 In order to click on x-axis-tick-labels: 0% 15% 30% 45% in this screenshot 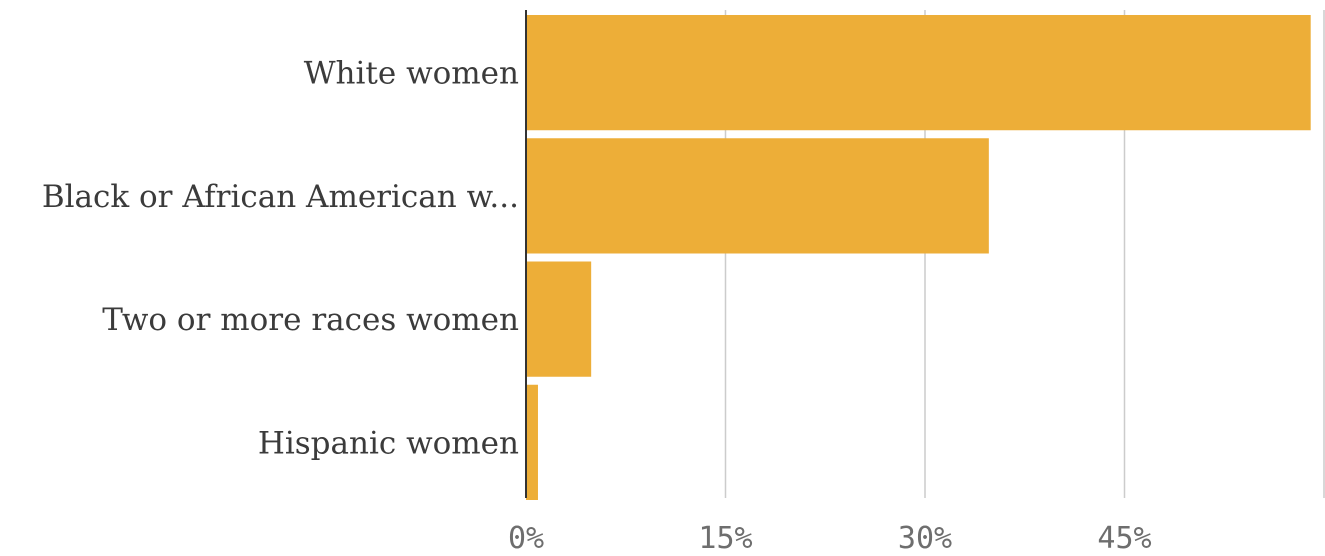, I will do `click(830, 538)`.